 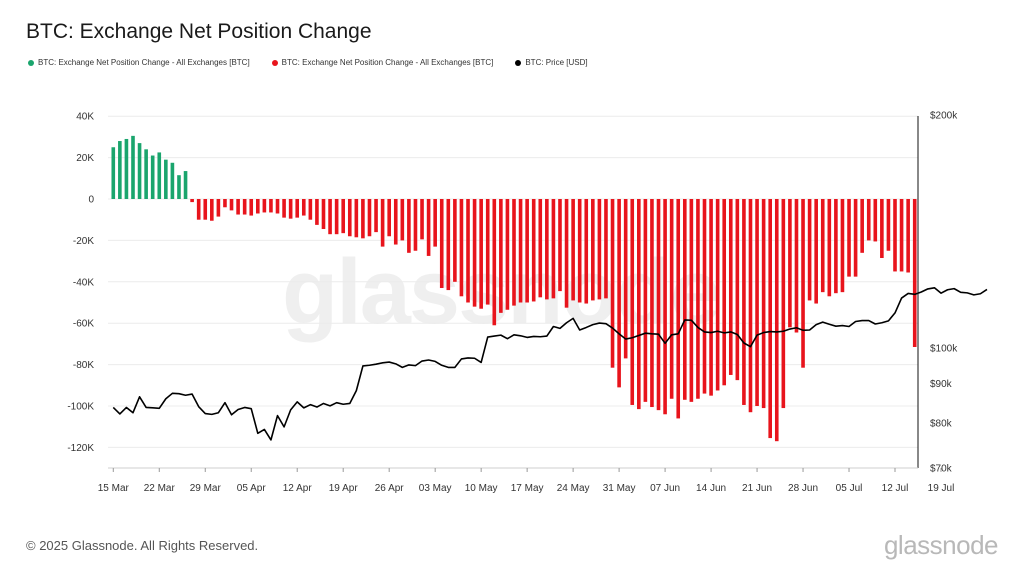 I want to click on y-left-tick-label: -80K, so click(x=83, y=365).